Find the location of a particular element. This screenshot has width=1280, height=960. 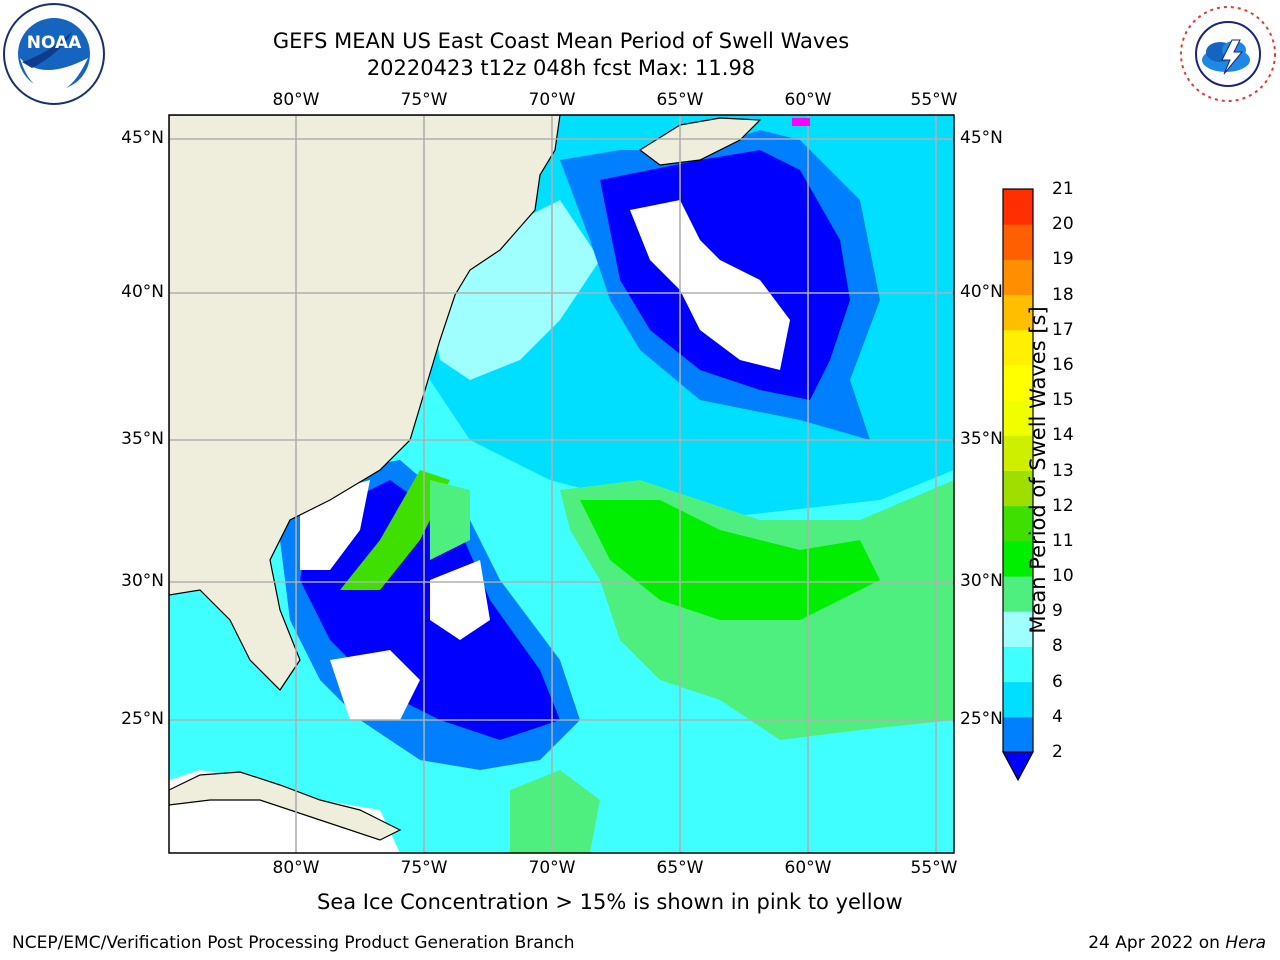

lon-label-bottom: 65°W is located at coordinates (680, 868).